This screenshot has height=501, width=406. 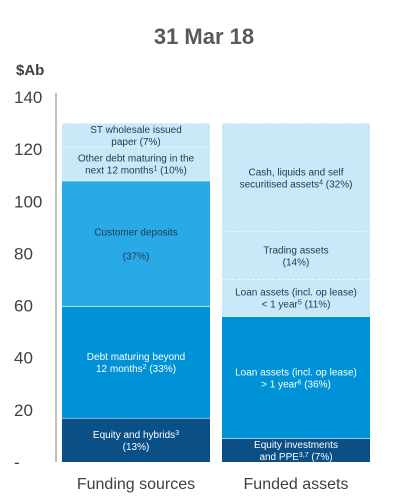 I want to click on x-category-label: Funding sources, so click(x=136, y=484).